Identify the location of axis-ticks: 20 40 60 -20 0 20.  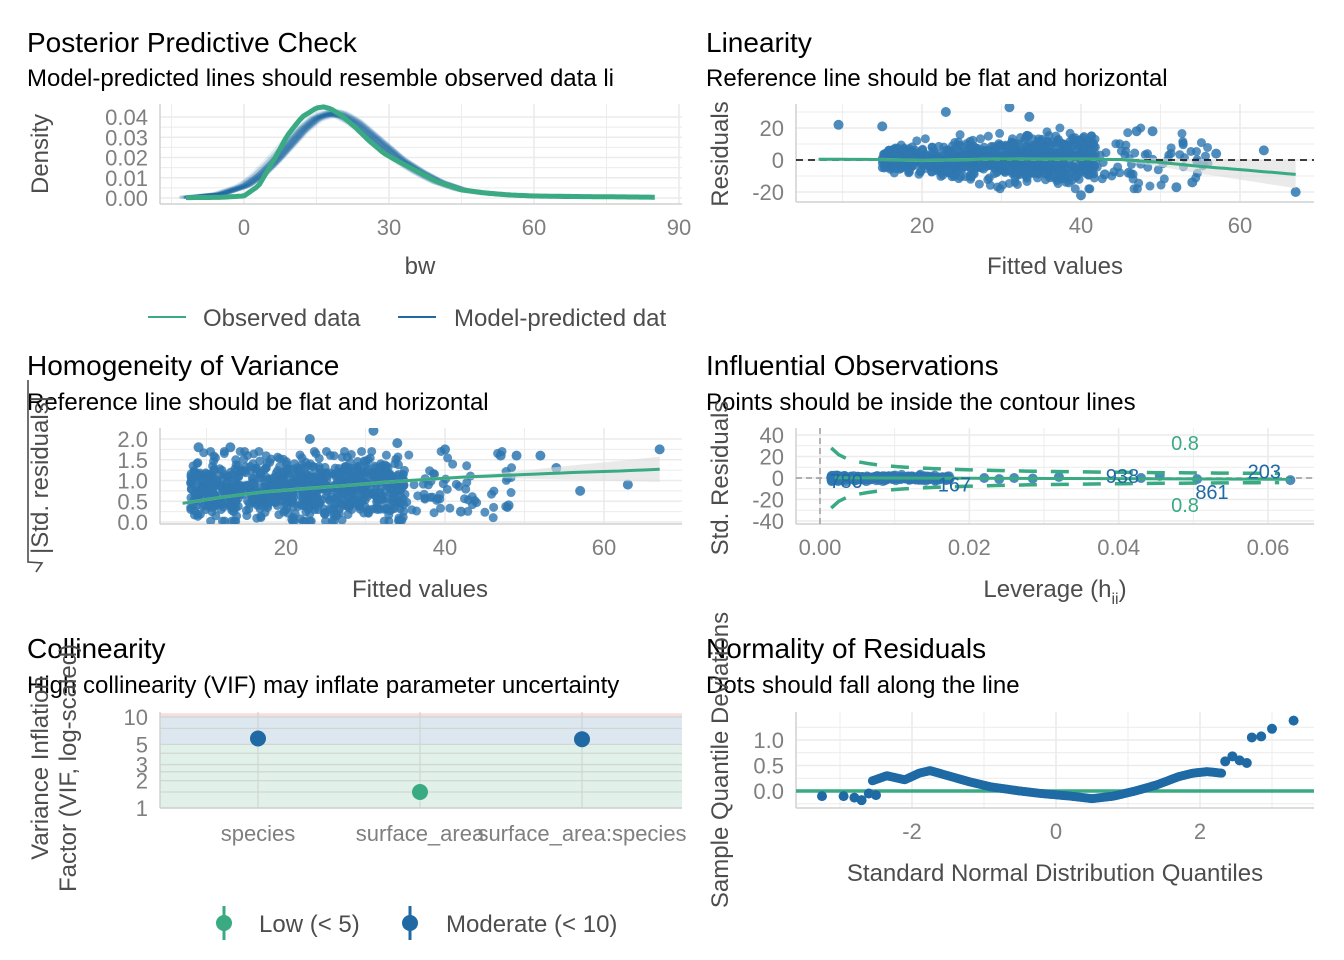
(1002, 177).